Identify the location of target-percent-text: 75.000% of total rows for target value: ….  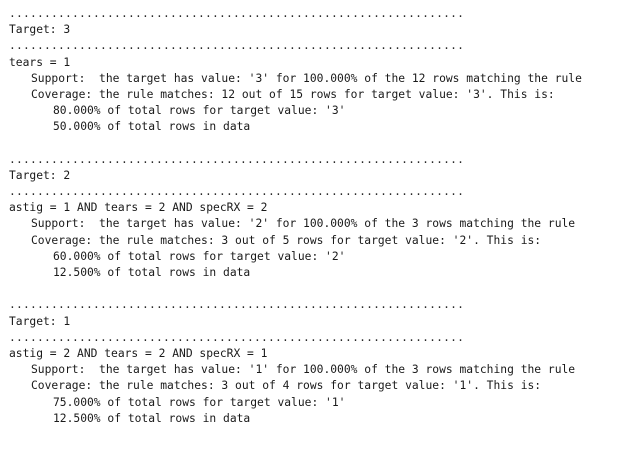
(199, 402).